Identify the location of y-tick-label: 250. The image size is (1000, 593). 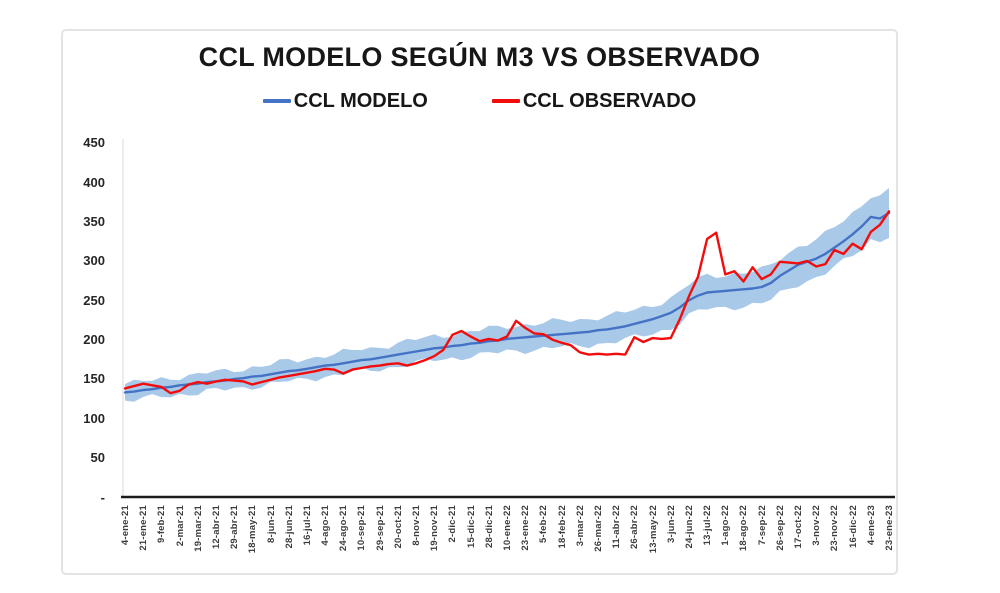
(94, 300).